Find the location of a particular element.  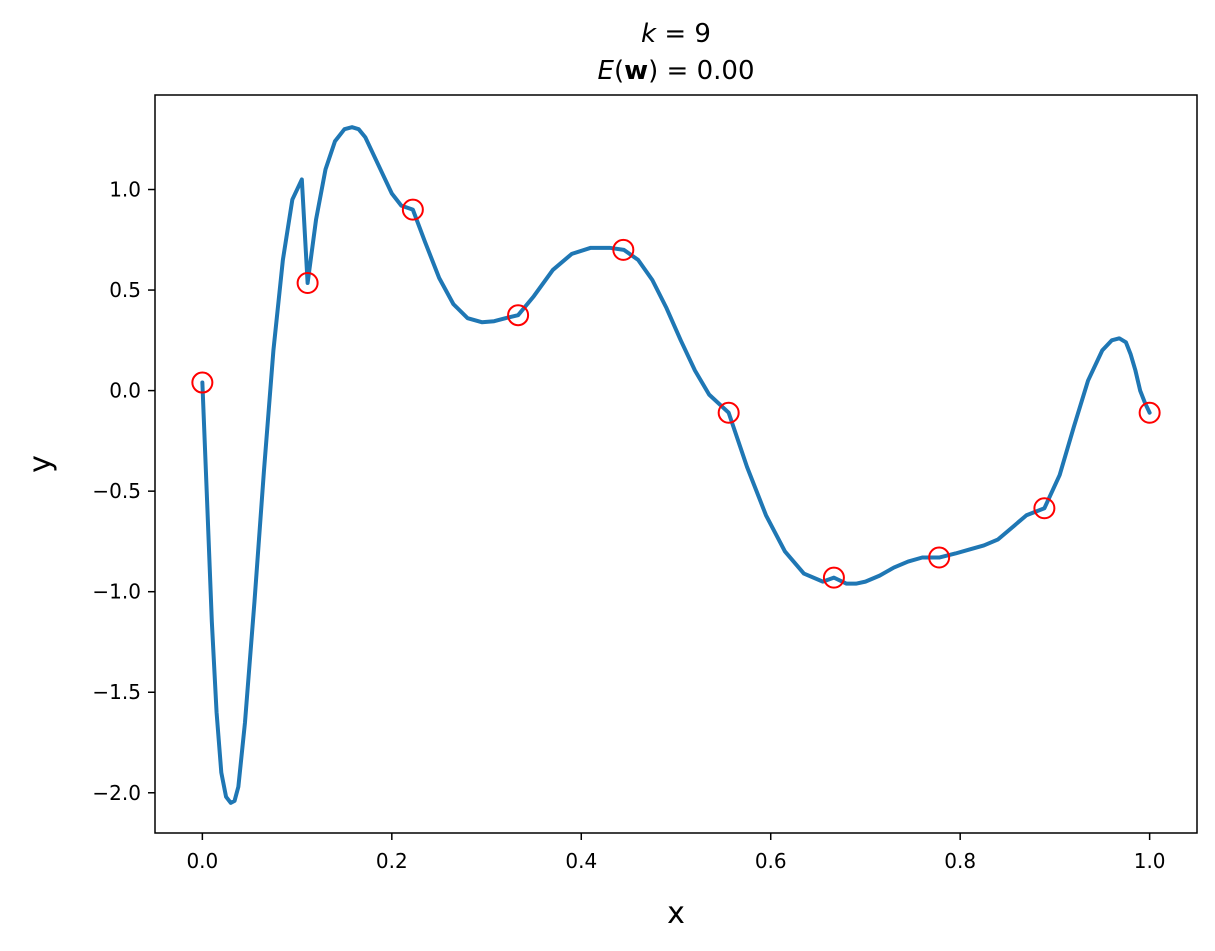

x-tick-label: 0.4 is located at coordinates (581, 861).